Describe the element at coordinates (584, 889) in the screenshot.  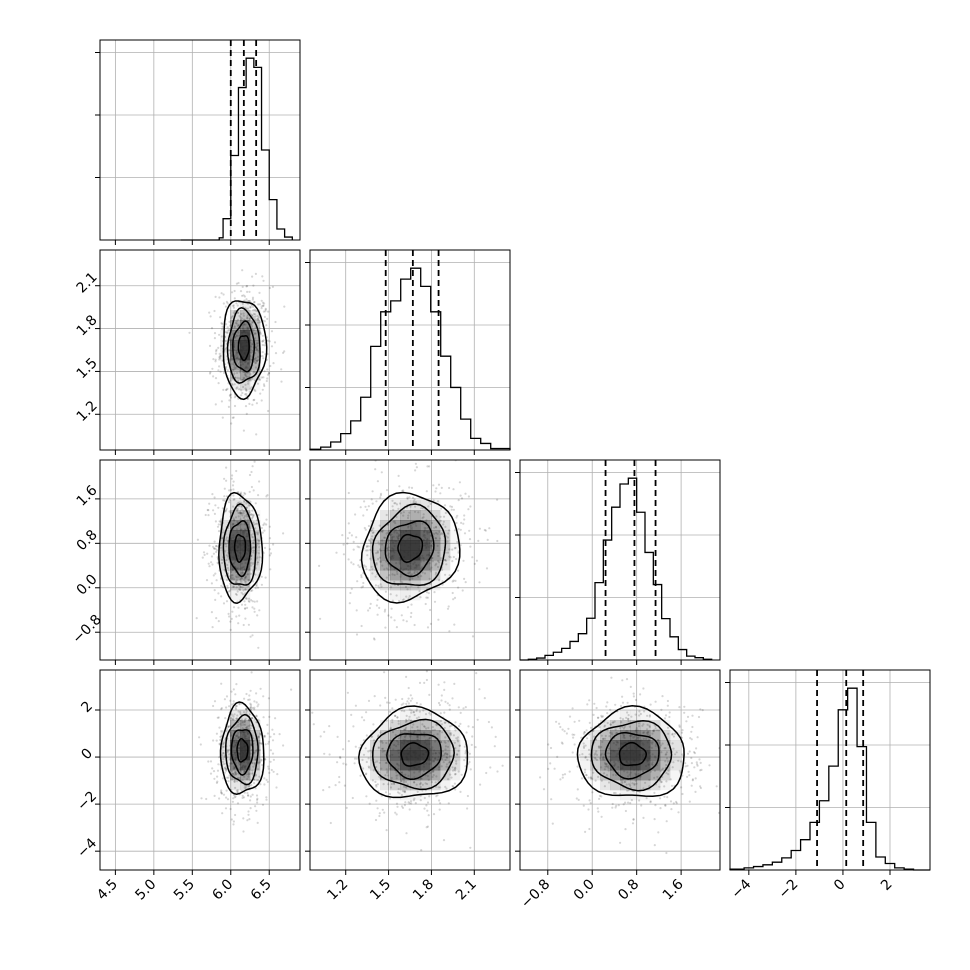
I see `x-tick-label: 0.0` at that location.